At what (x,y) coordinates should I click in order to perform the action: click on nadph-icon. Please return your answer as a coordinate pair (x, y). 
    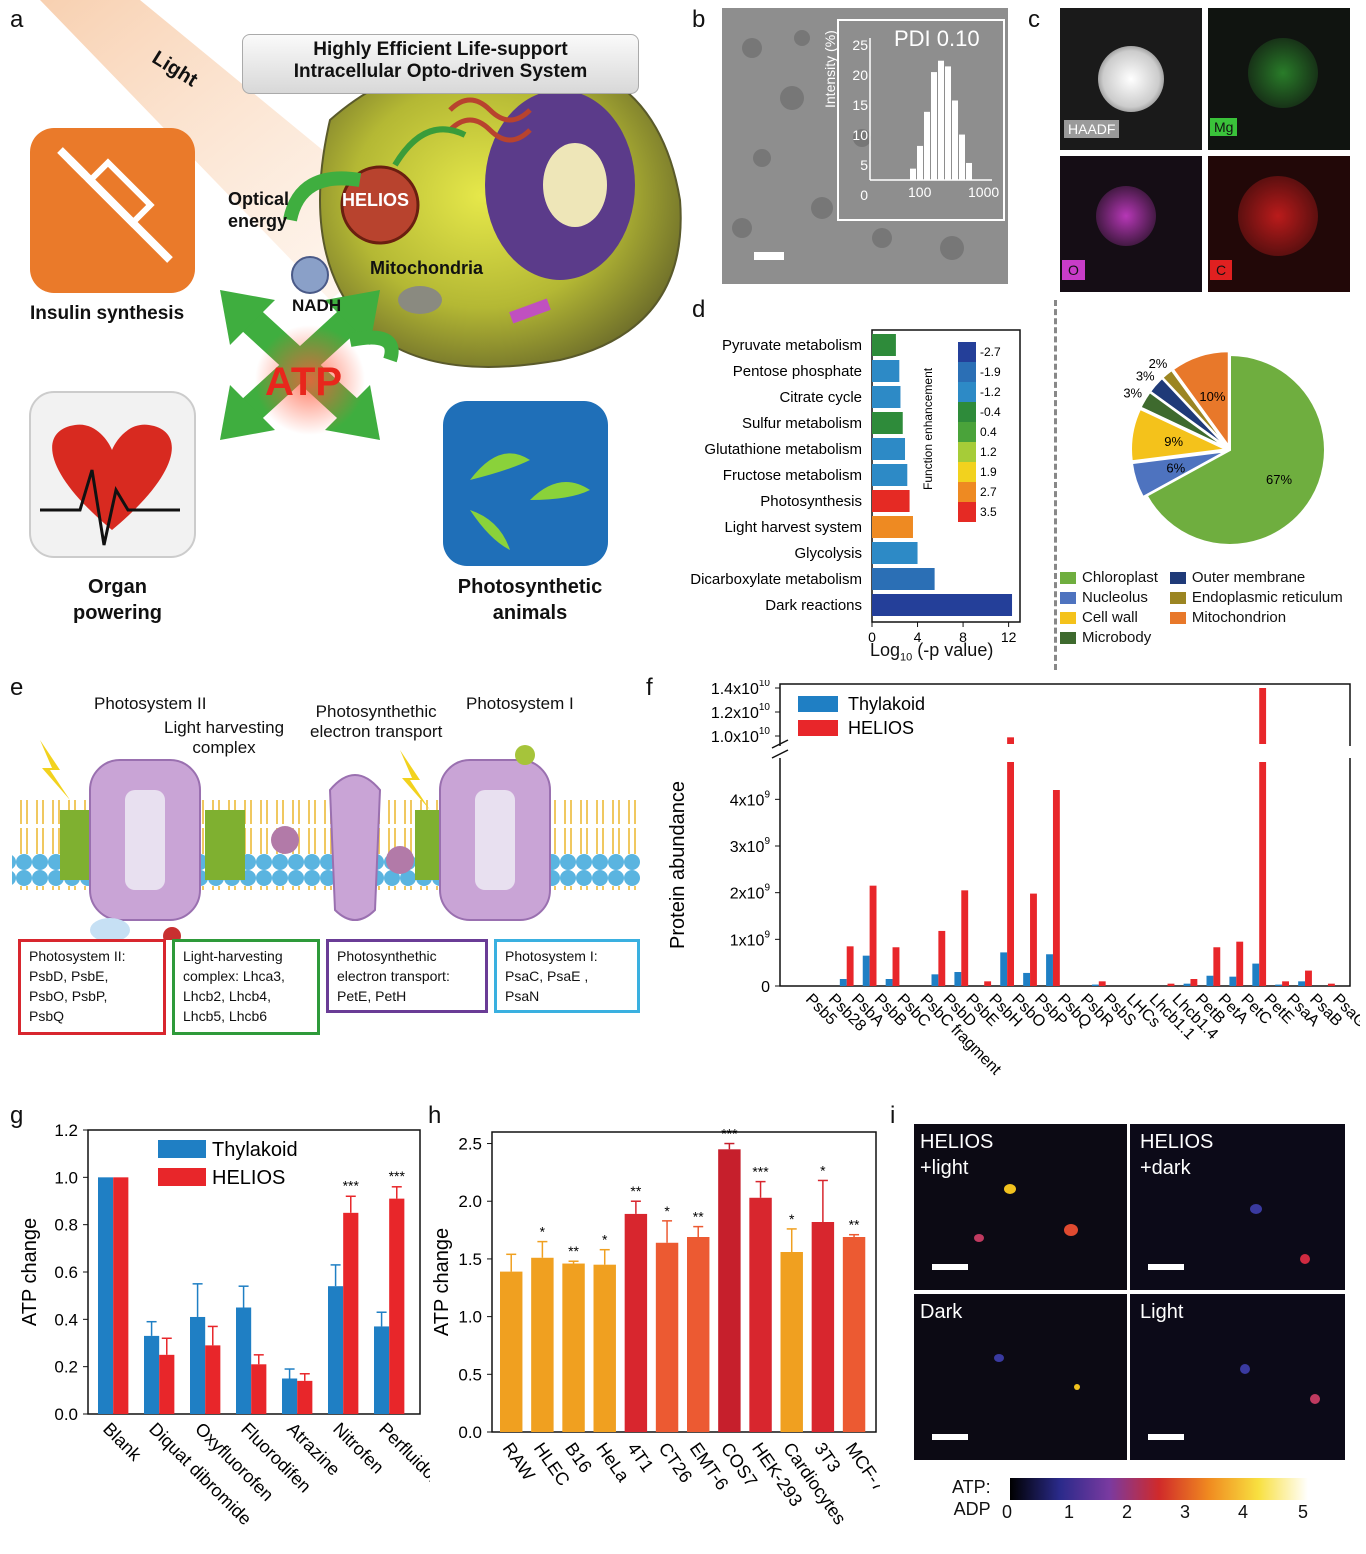
    Looking at the image, I should click on (525, 755).